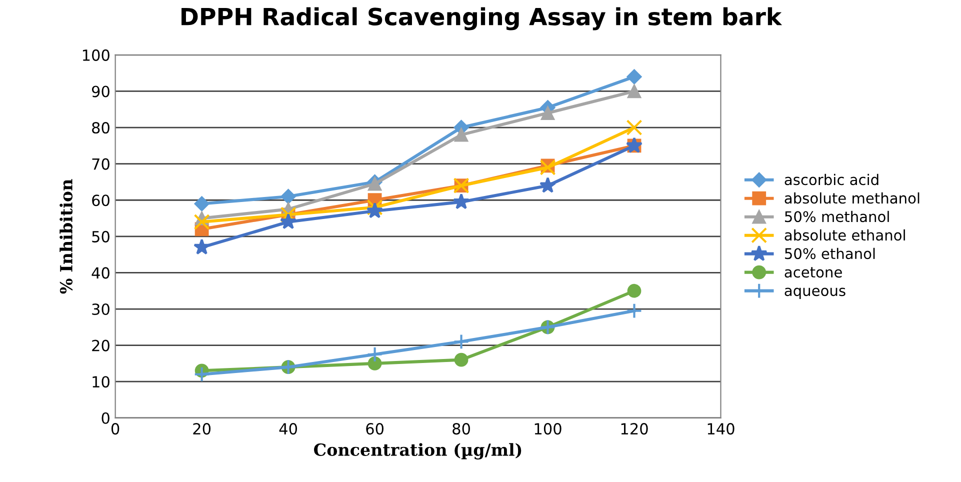 The height and width of the screenshot is (482, 961). Describe the element at coordinates (852, 198) in the screenshot. I see `legend-label: absolute methanol` at that location.